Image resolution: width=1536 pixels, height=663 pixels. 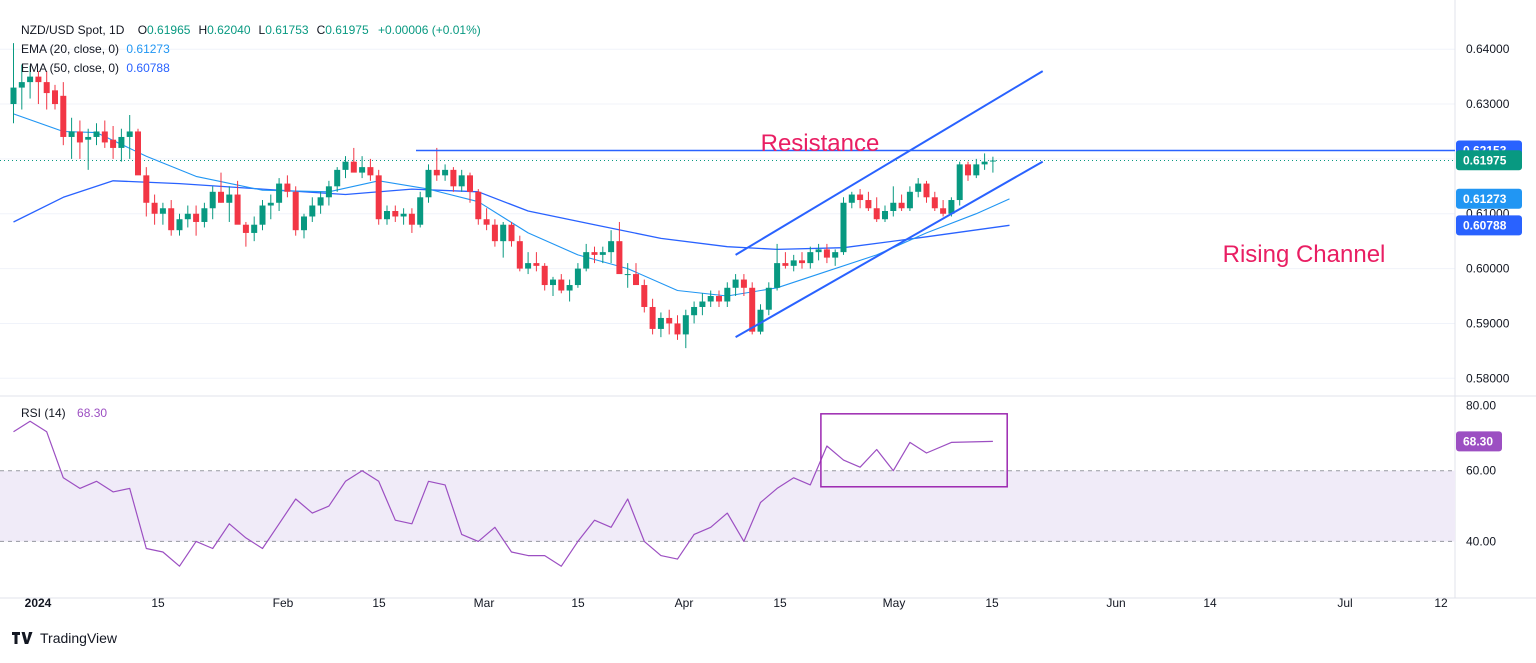 I want to click on ema20-legend: EMA (20, close, 0) 0.61273, so click(x=95, y=49).